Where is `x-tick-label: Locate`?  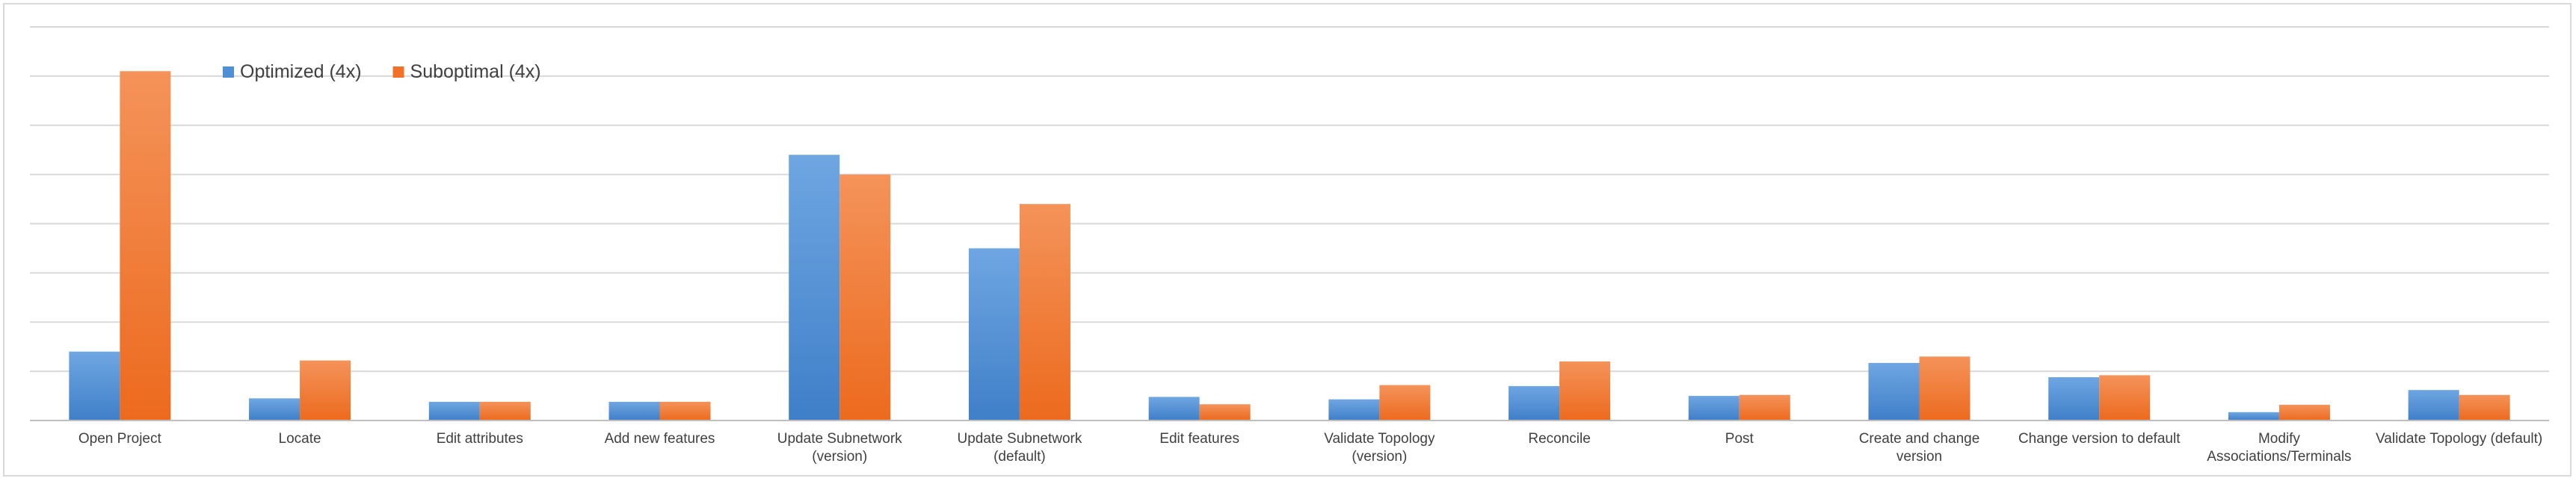
x-tick-label: Locate is located at coordinates (300, 439).